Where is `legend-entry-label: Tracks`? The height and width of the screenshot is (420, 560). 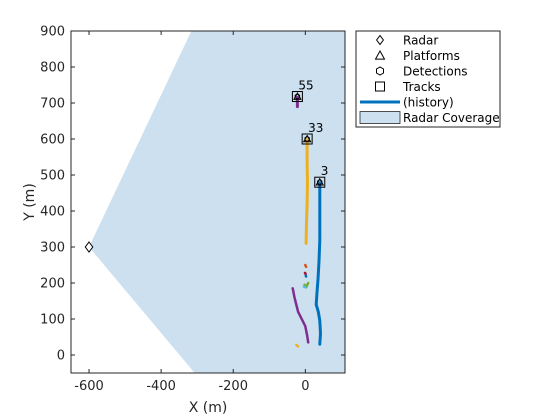
legend-entry-label: Tracks is located at coordinates (421, 87).